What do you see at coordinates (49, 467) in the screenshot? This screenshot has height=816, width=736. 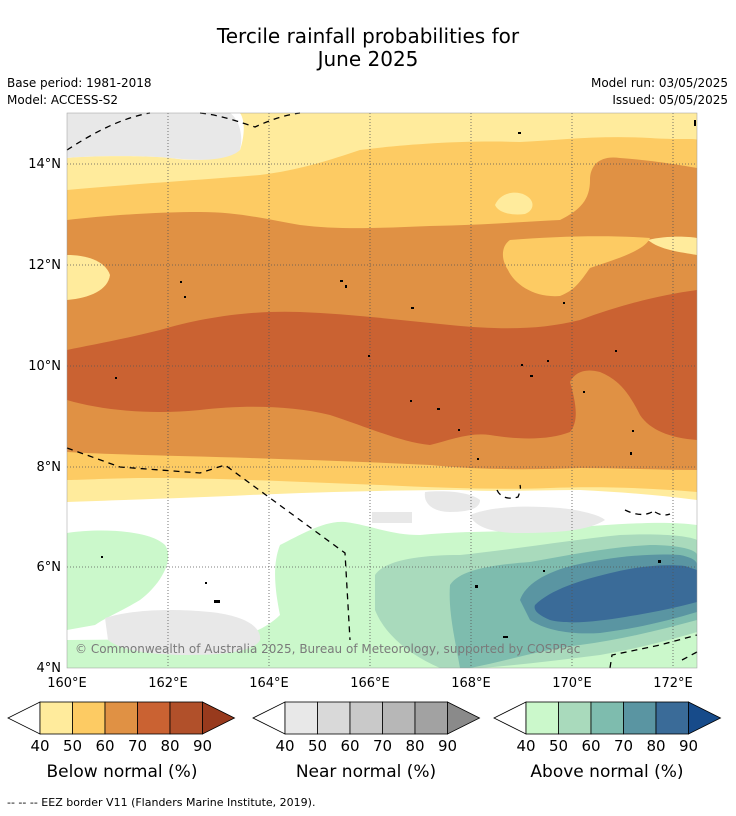 I see `lat-label: 8°N` at bounding box center [49, 467].